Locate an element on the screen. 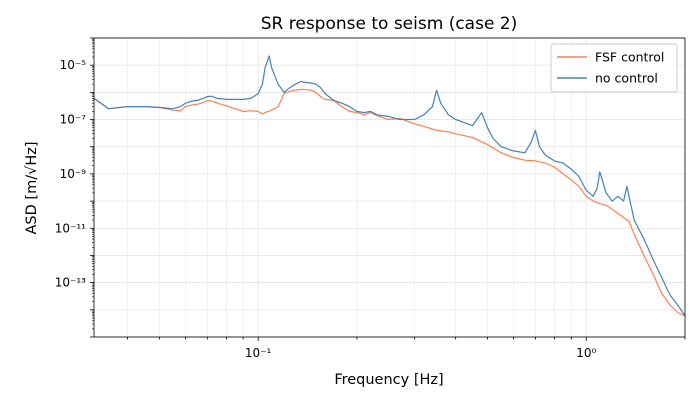 This screenshot has height=400, width=700. x-tick-label: 10⁰ is located at coordinates (586, 353).